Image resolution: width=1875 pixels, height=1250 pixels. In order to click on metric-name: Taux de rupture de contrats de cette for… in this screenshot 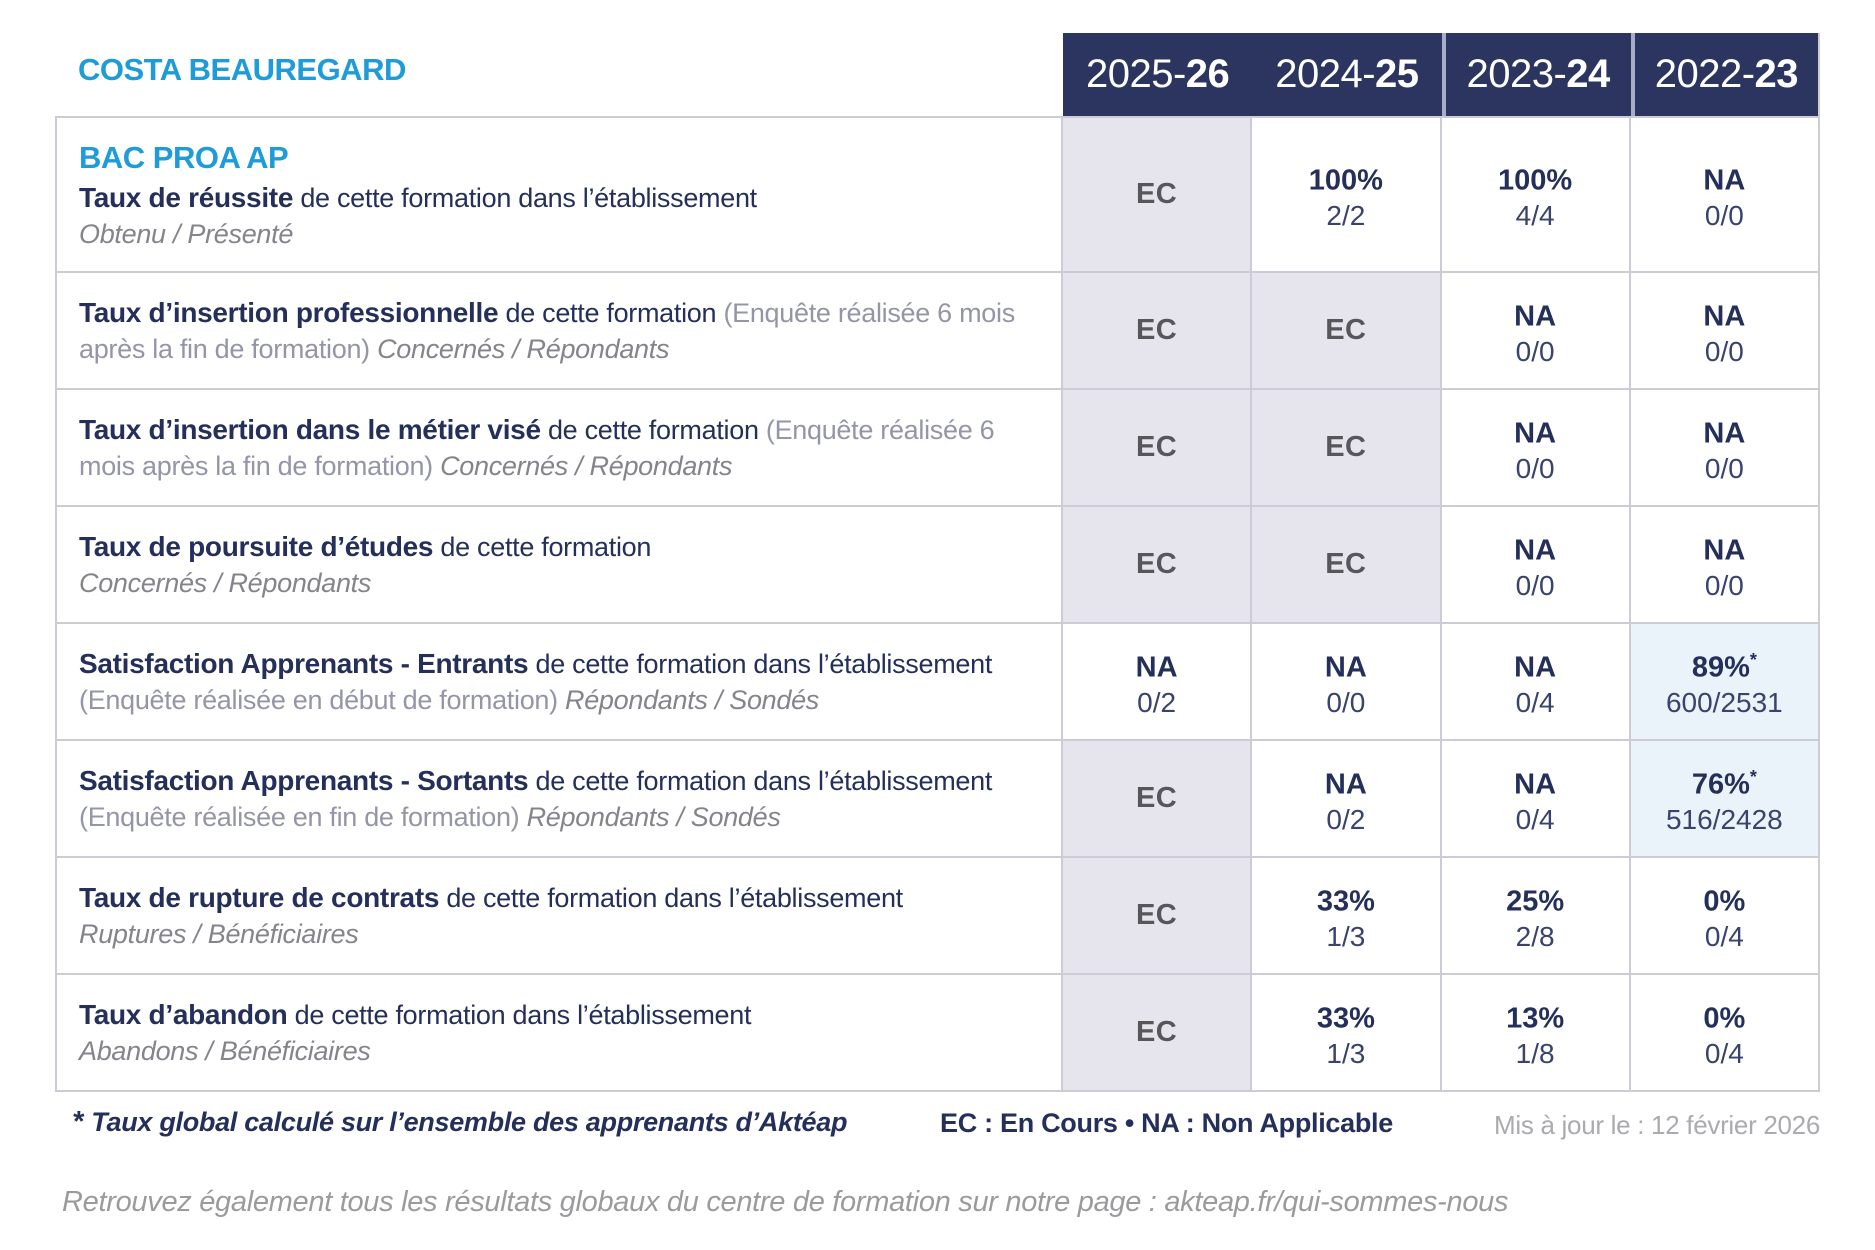, I will do `click(491, 897)`.